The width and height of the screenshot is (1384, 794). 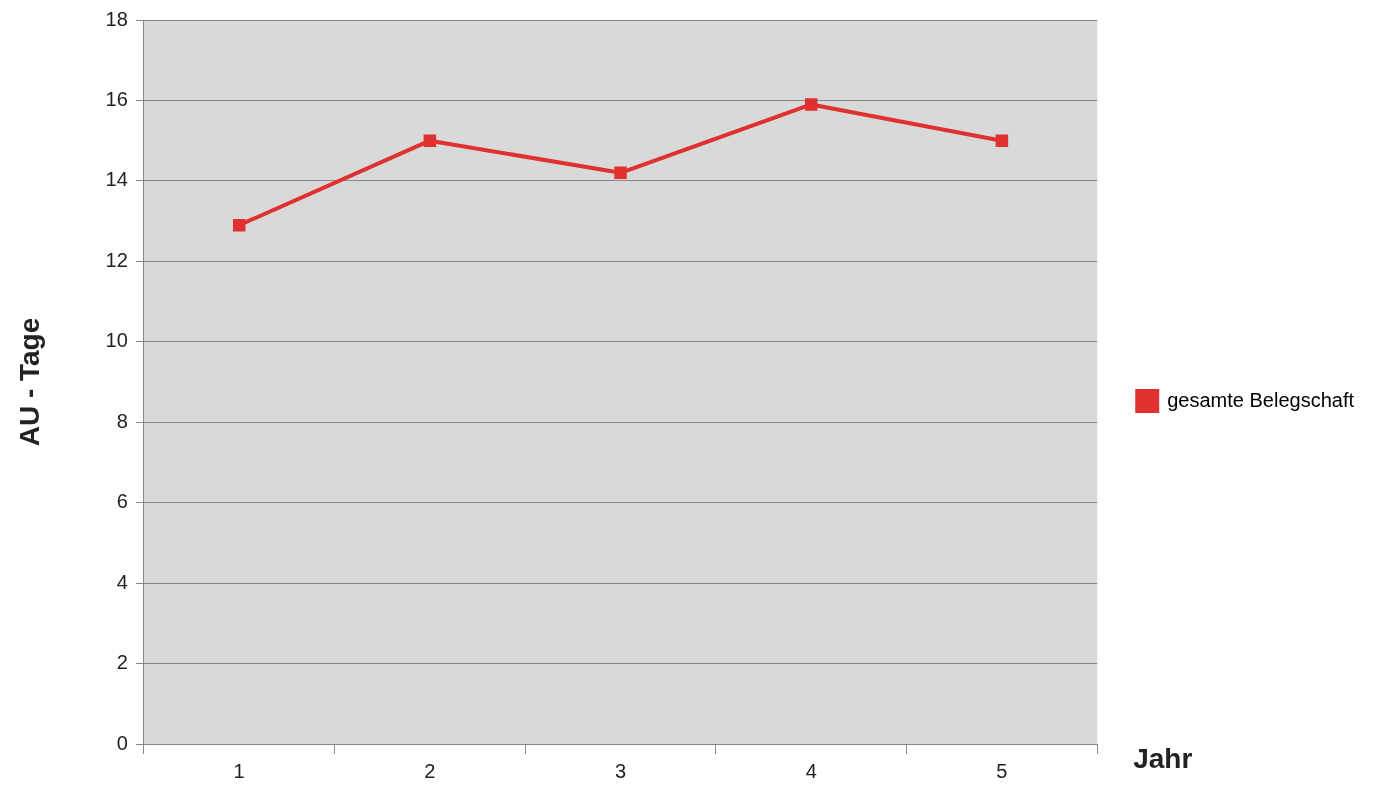 I want to click on y-tick-label: 6, so click(x=122, y=501).